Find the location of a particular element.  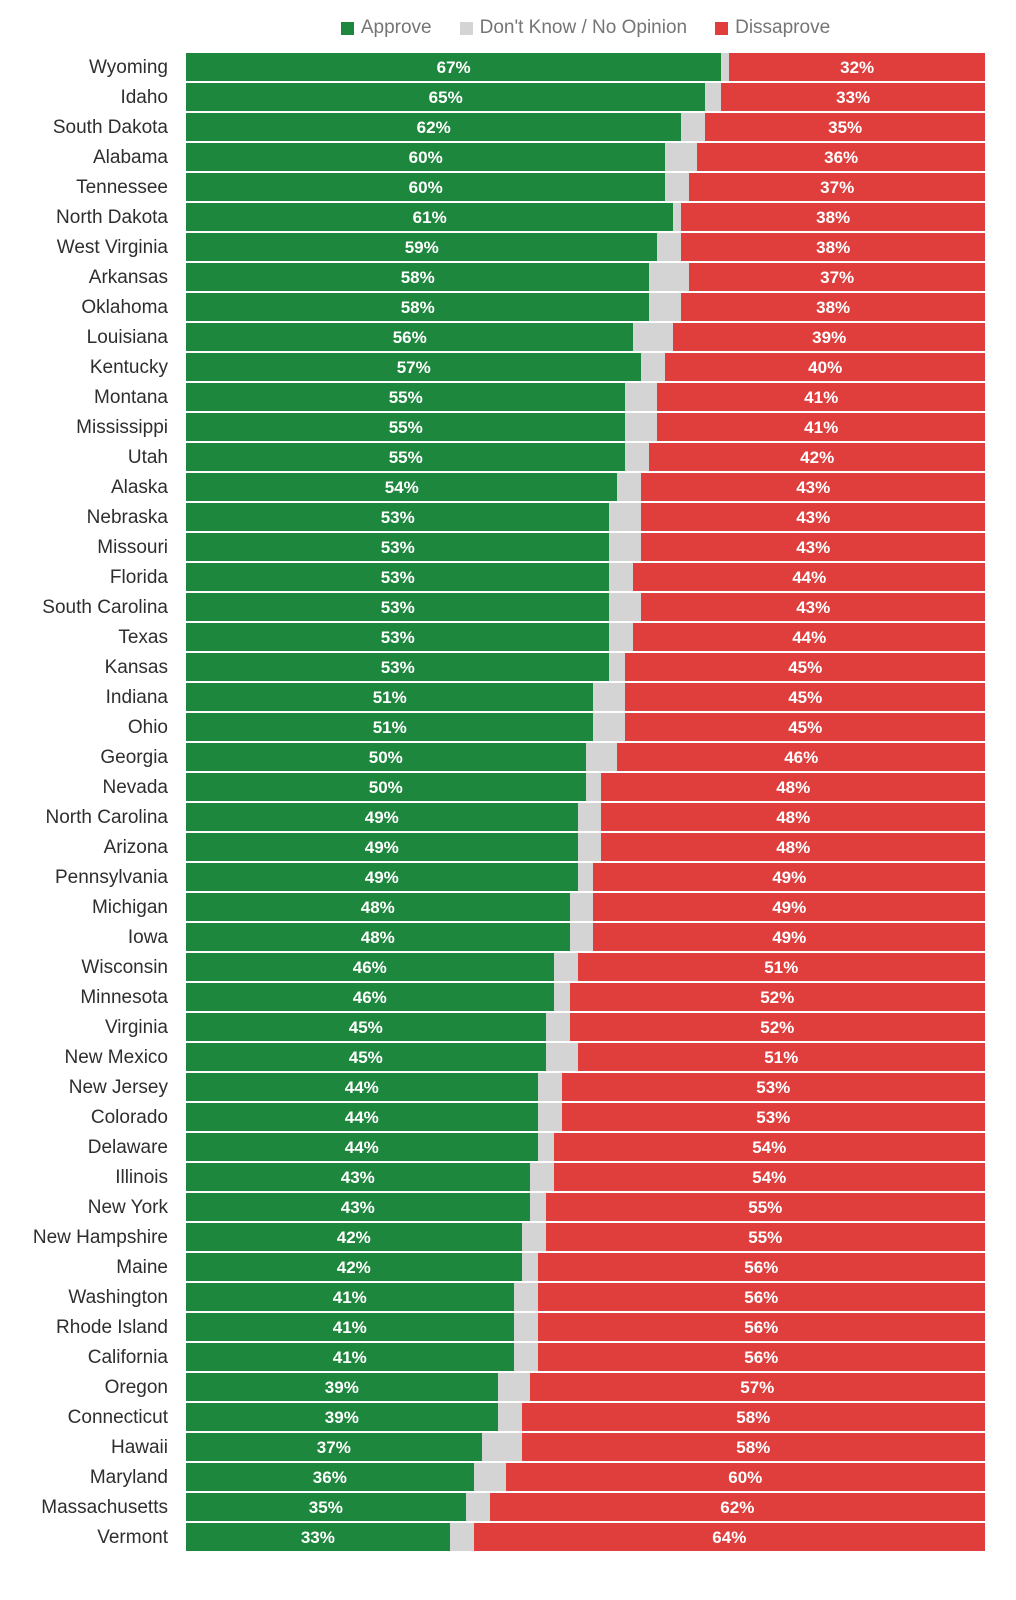

state-label: Idaho is located at coordinates (144, 97).